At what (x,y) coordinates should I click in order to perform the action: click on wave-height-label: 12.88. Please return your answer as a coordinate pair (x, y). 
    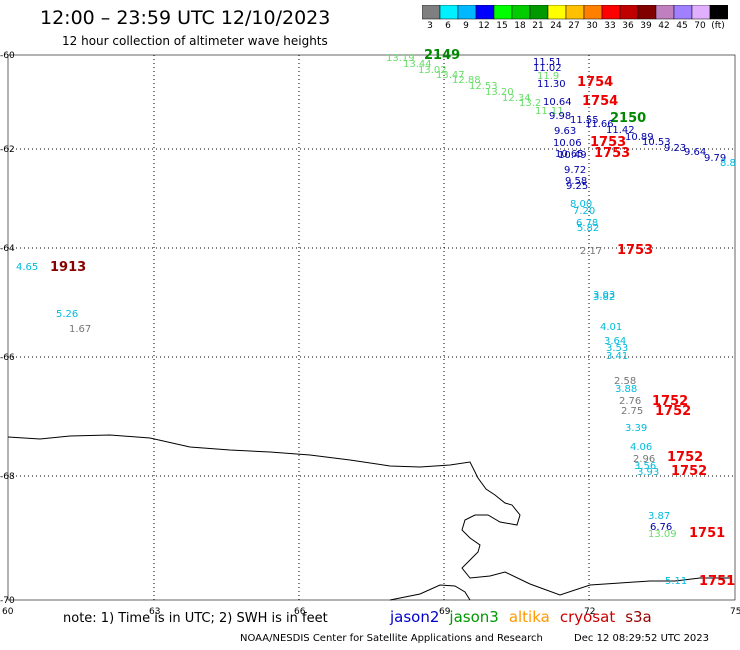
    Looking at the image, I should click on (466, 80).